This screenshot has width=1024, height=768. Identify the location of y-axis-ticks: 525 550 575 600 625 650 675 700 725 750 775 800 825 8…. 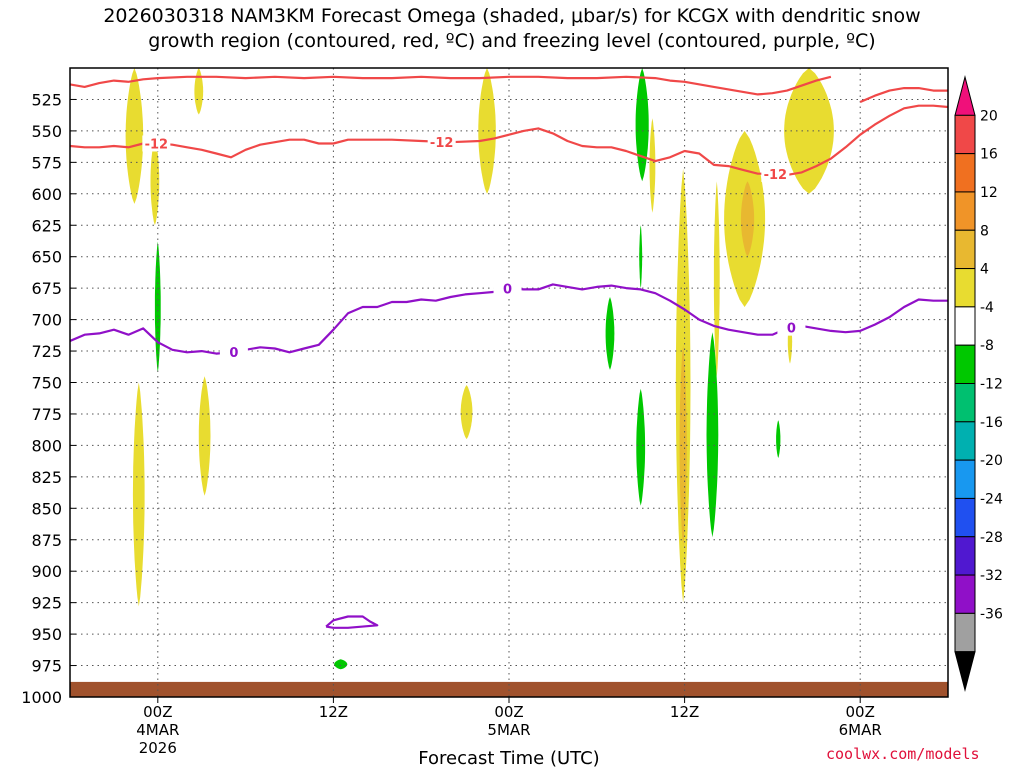
(48, 398).